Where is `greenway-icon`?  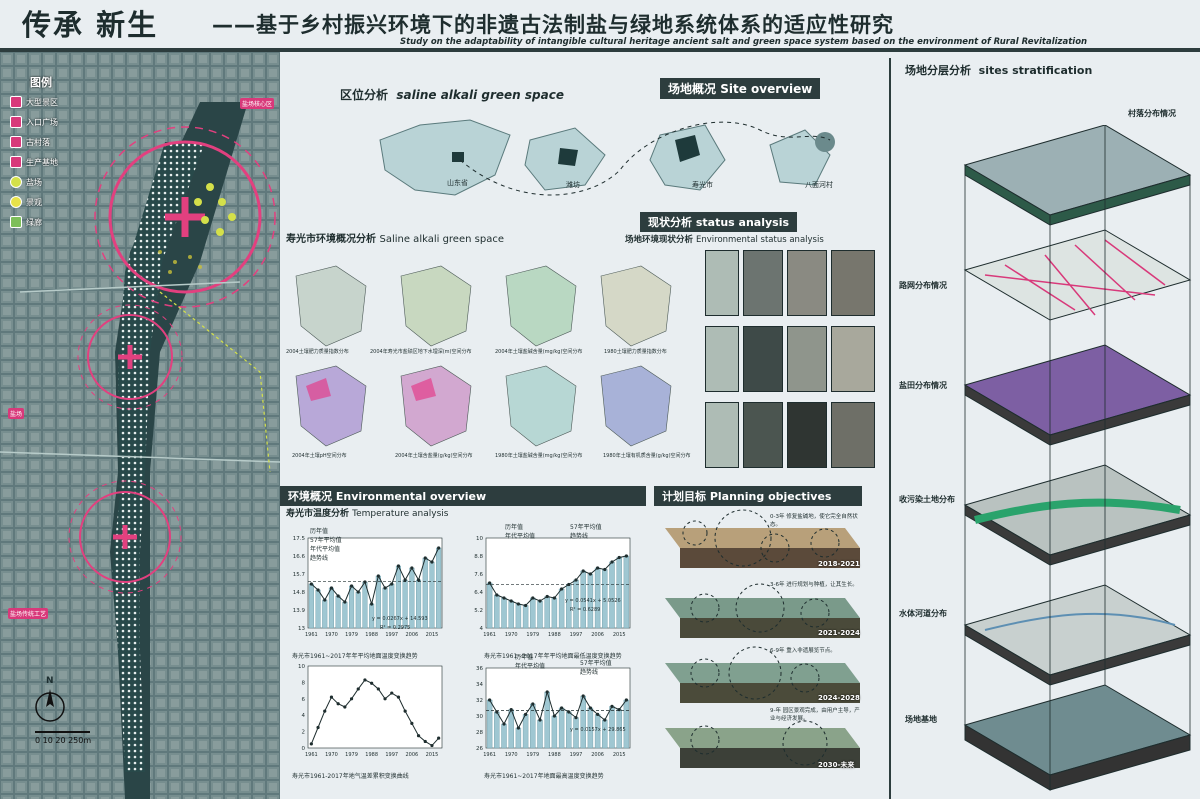
greenway-icon is located at coordinates (16, 222).